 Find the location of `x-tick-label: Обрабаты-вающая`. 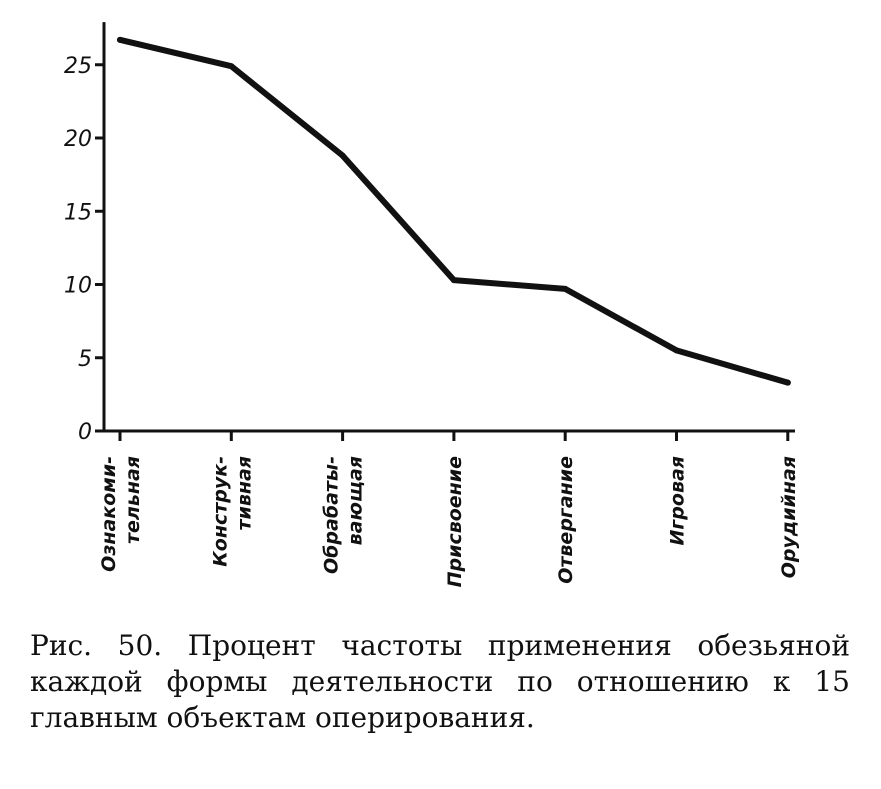

x-tick-label: Обрабаты-вающая is located at coordinates (344, 515).